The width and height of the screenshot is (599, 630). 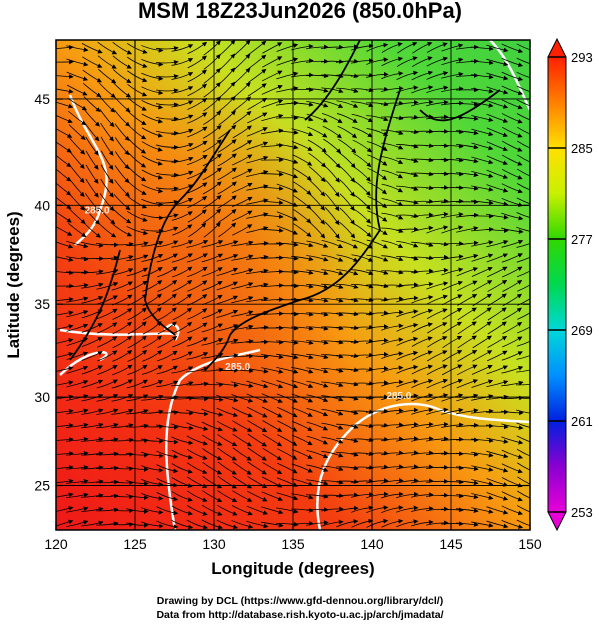 I want to click on x-tick-label: 120, so click(x=56, y=544).